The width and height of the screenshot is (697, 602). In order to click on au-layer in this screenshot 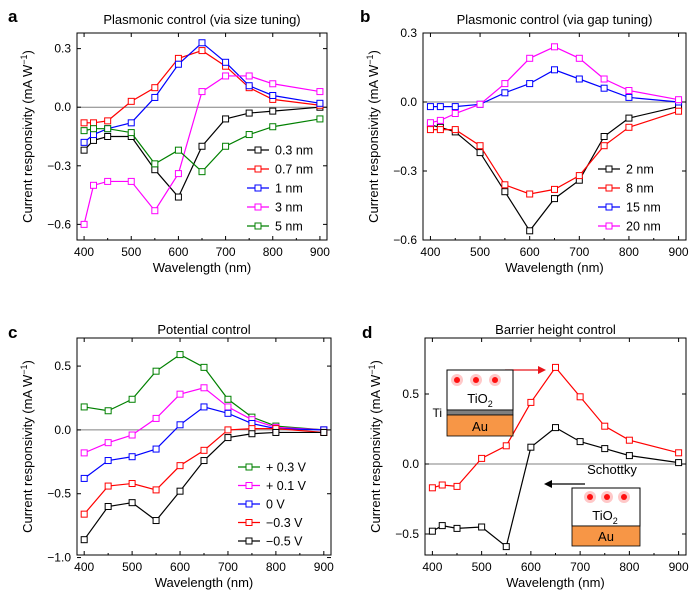, I will do `click(606, 536)`.